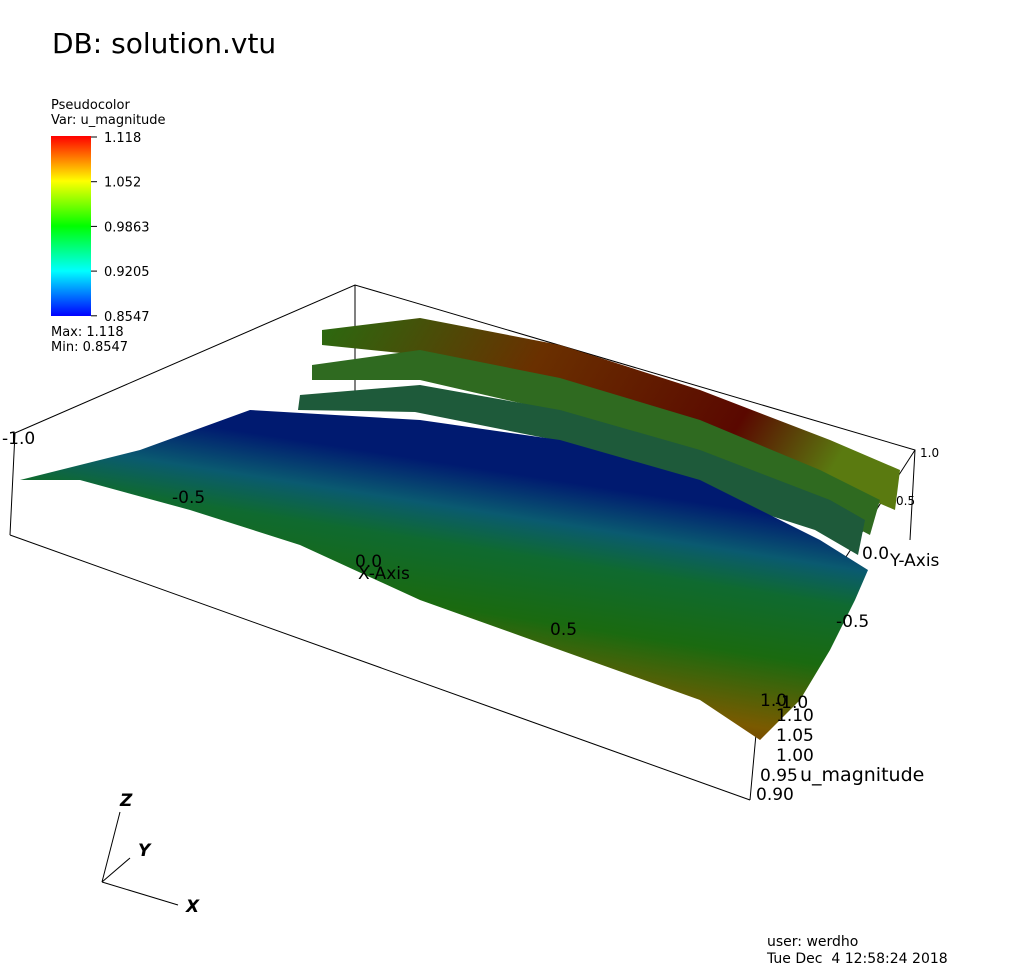 This screenshot has height=980, width=1024. What do you see at coordinates (87, 332) in the screenshot?
I see `legend-max: Max: 1.118` at bounding box center [87, 332].